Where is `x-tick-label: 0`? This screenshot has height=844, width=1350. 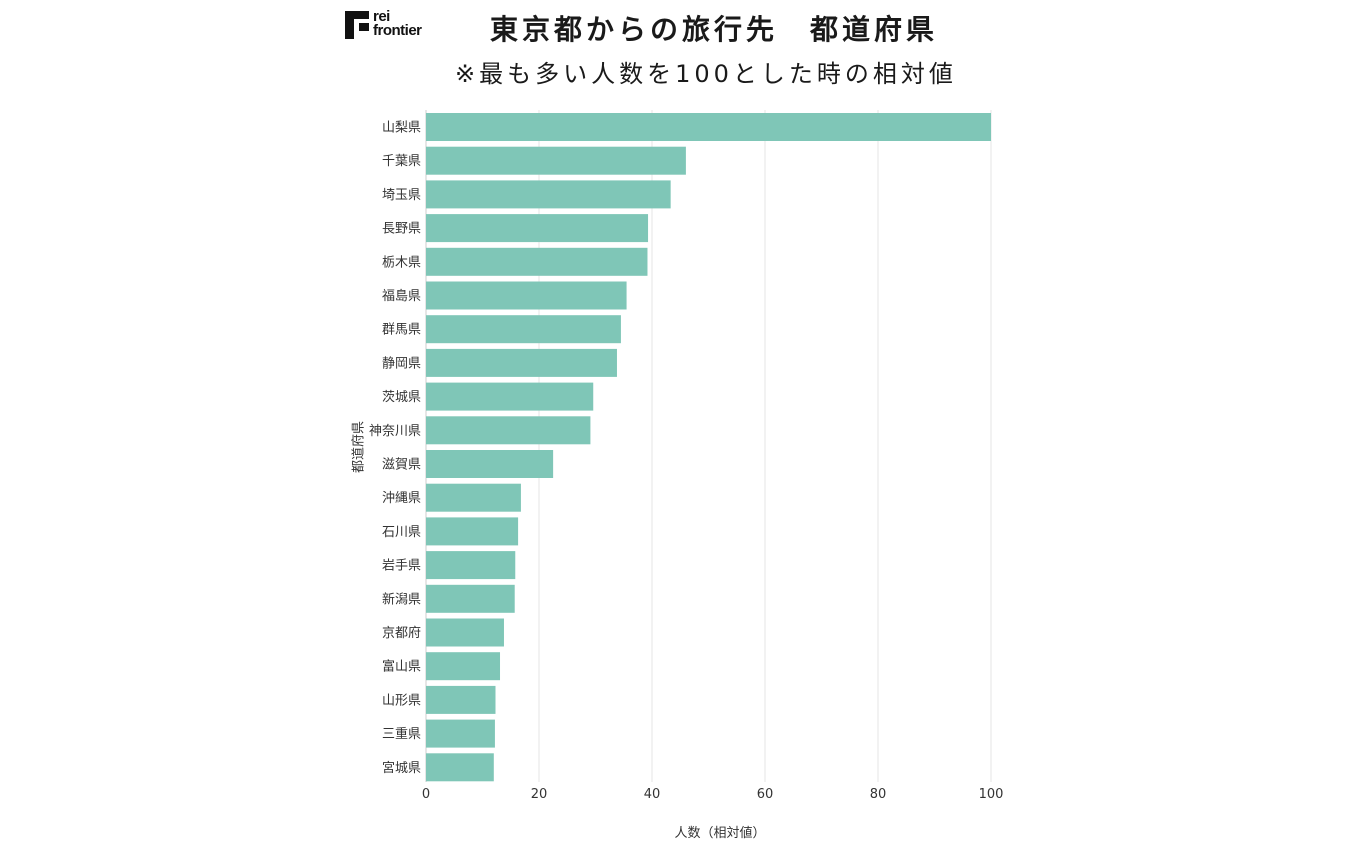
x-tick-label: 0 is located at coordinates (426, 794).